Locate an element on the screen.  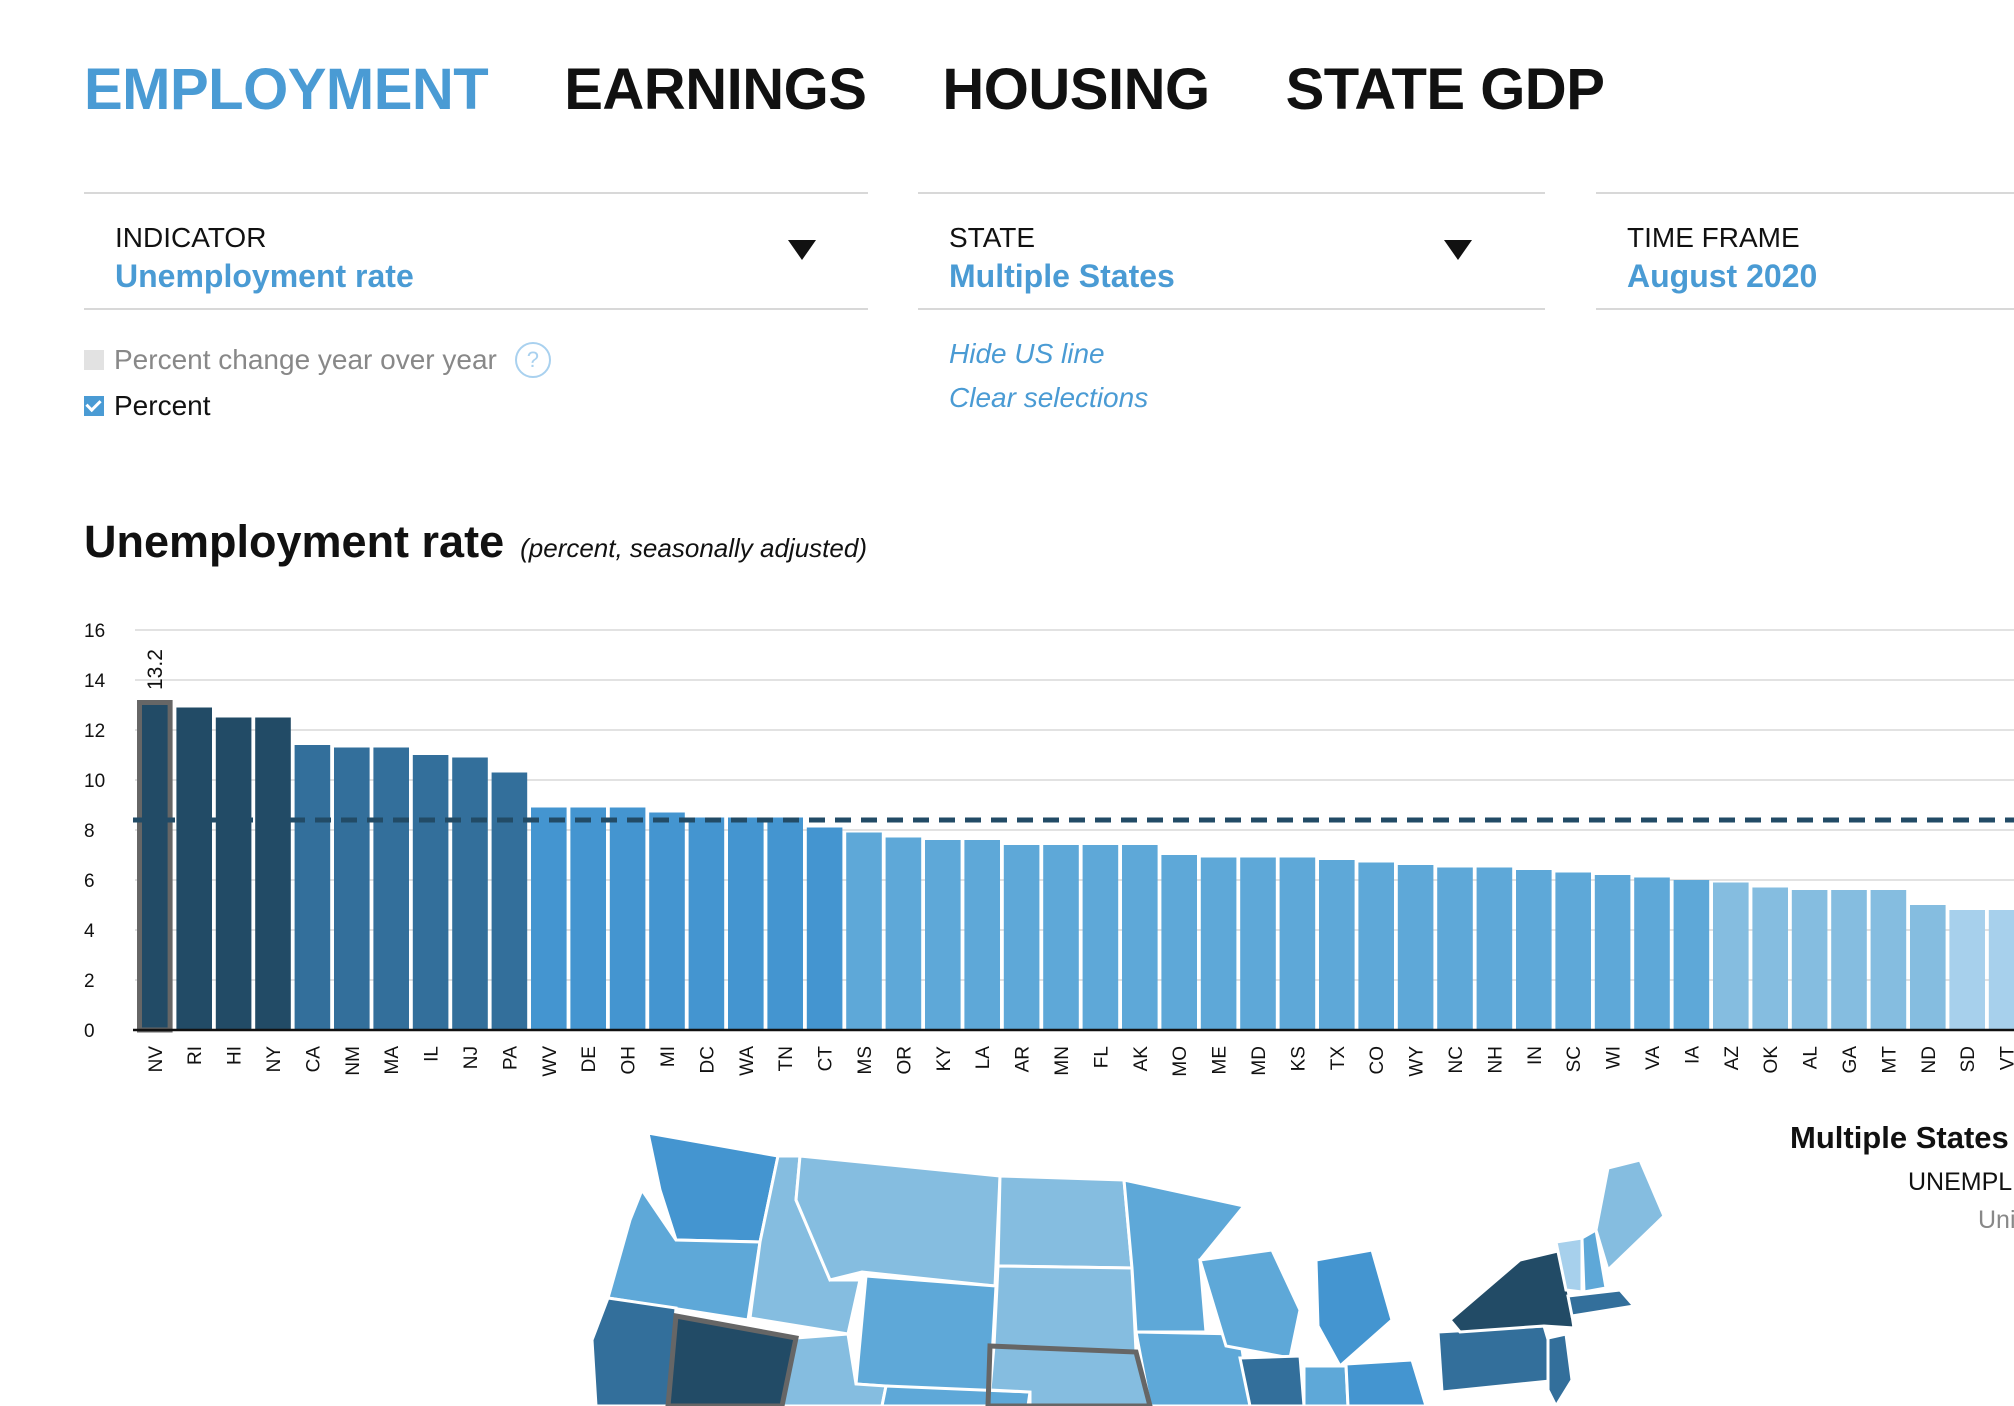
map-state-ma is located at coordinates (1601, 1303).